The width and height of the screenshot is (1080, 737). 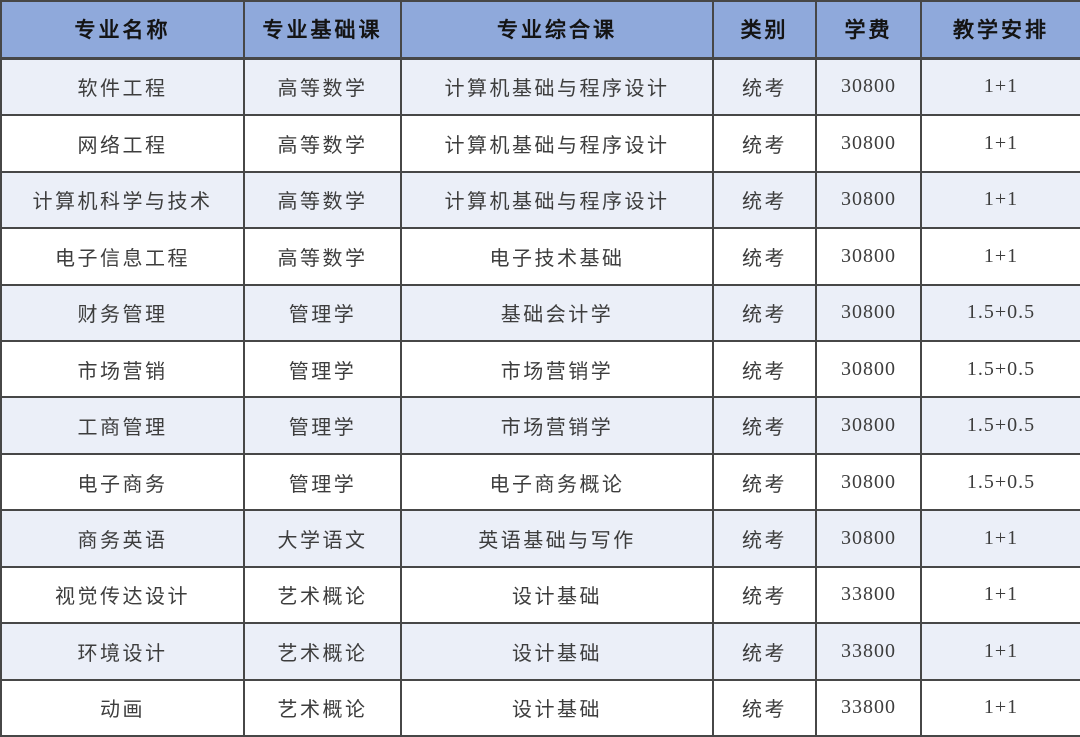 I want to click on cell-major: 视觉传达设计, so click(x=122, y=595).